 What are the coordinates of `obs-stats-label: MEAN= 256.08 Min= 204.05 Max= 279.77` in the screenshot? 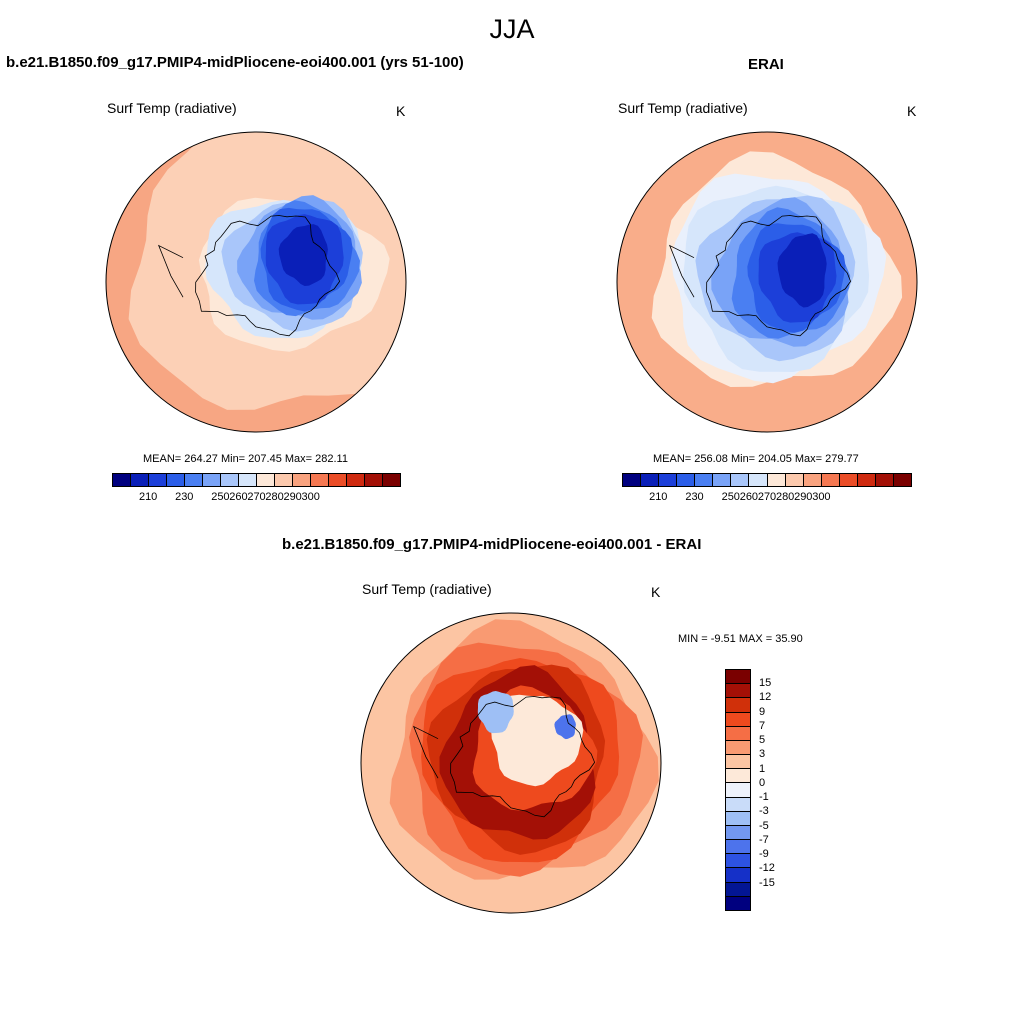 It's located at (756, 459).